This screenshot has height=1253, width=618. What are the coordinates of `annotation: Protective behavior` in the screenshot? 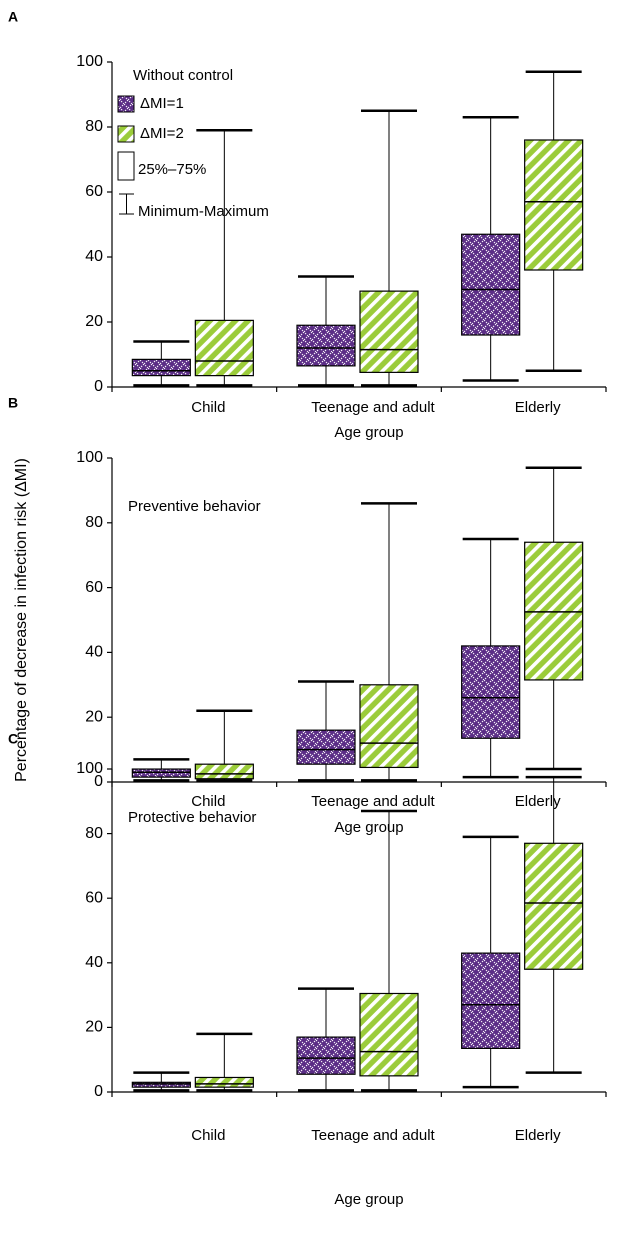 It's located at (192, 817).